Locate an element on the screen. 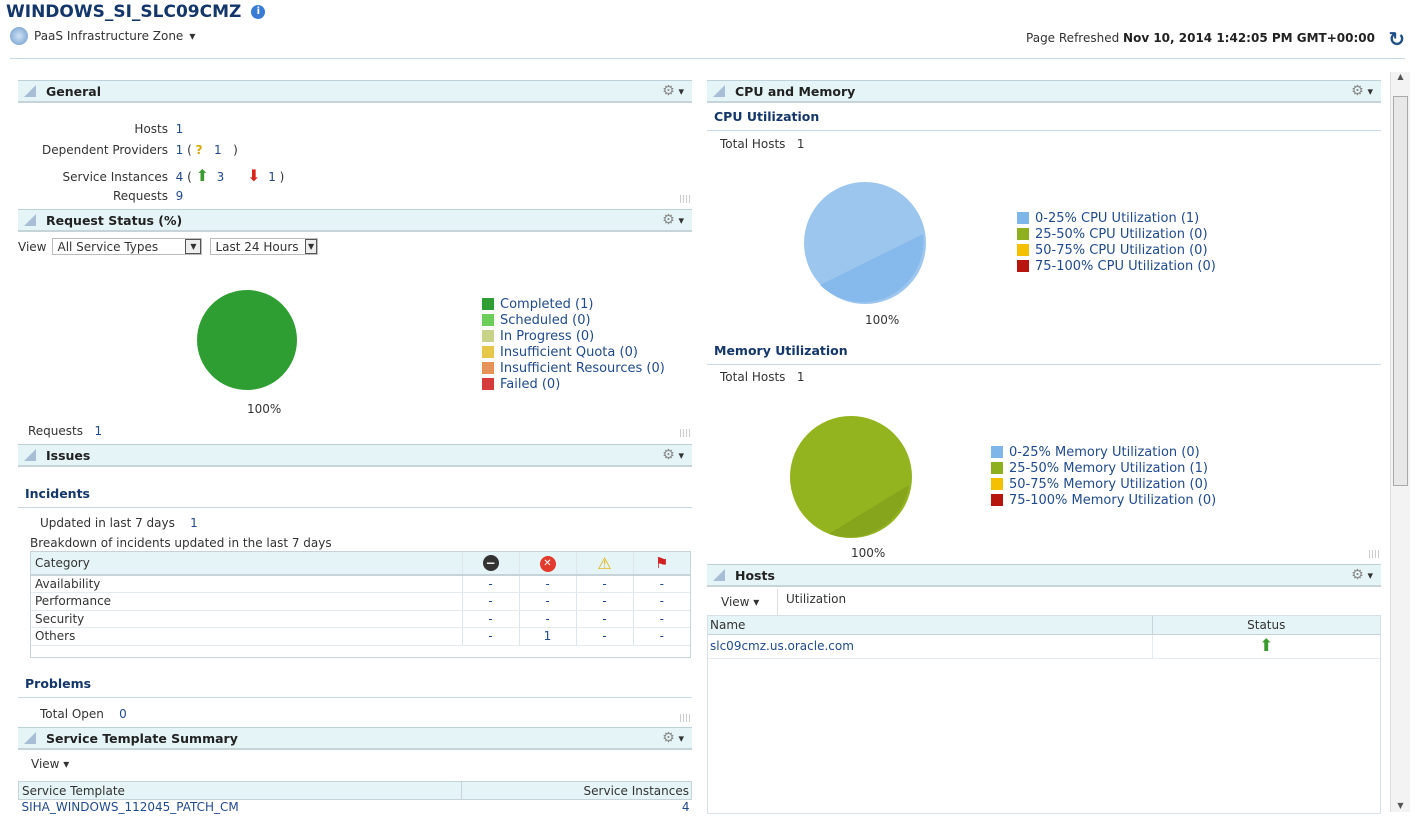 The width and height of the screenshot is (1415, 818). dep-unknown-link: 1 is located at coordinates (218, 150).